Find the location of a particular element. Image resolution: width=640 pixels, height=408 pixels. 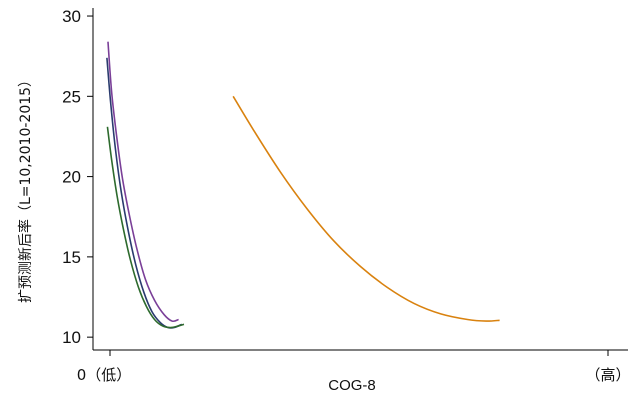

y-axis-title: 扩预测新后率（L=10,2010-2015） is located at coordinates (25, 188).